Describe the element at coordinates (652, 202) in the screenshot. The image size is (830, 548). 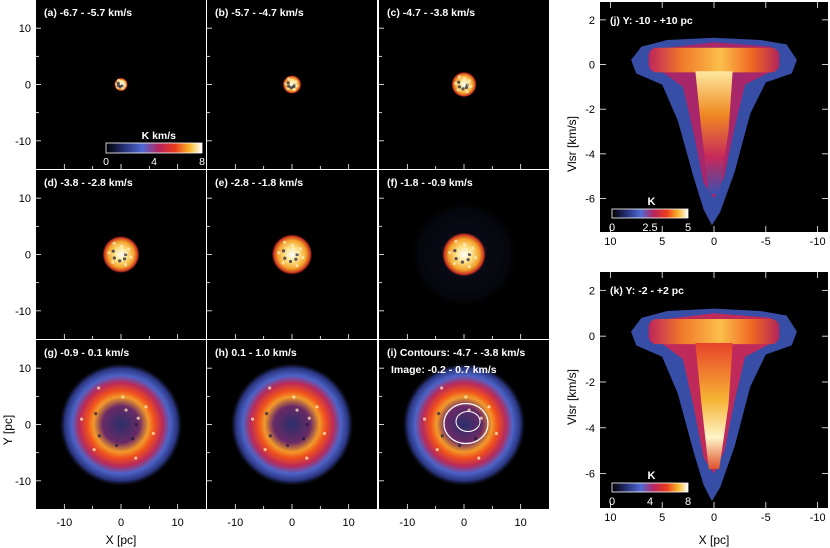
I see `pv-colorbar-title: K` at that location.